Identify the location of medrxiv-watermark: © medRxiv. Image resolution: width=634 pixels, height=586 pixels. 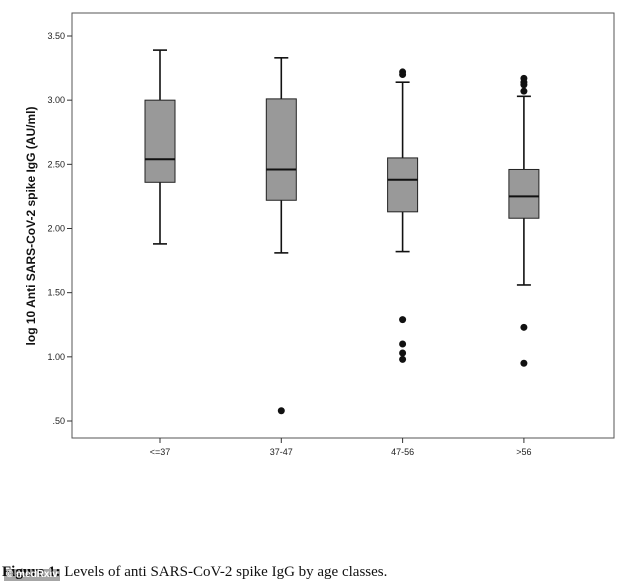
(32, 575).